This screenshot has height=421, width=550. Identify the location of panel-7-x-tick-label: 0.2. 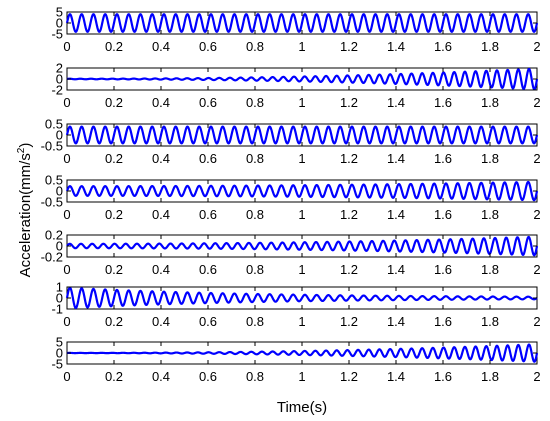
(114, 376).